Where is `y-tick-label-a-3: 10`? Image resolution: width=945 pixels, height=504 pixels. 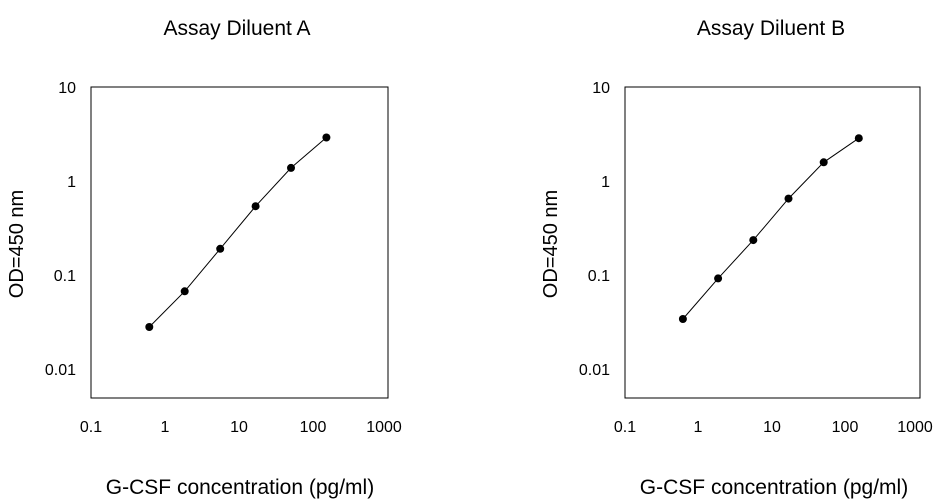 y-tick-label-a-3: 10 is located at coordinates (67, 88).